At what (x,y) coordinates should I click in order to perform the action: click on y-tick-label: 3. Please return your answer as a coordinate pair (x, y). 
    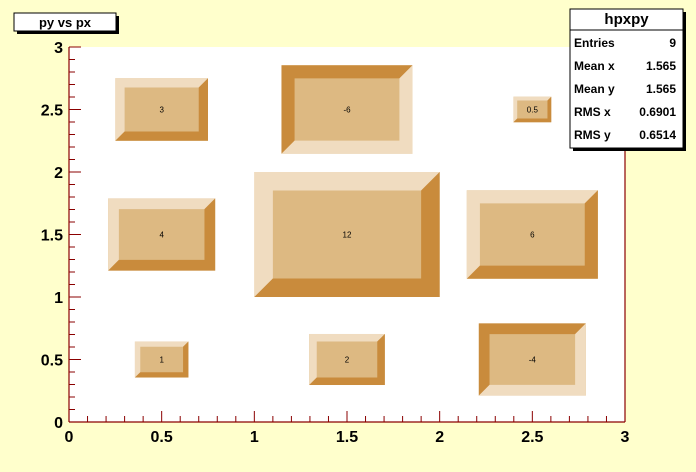
    Looking at the image, I should click on (58, 48).